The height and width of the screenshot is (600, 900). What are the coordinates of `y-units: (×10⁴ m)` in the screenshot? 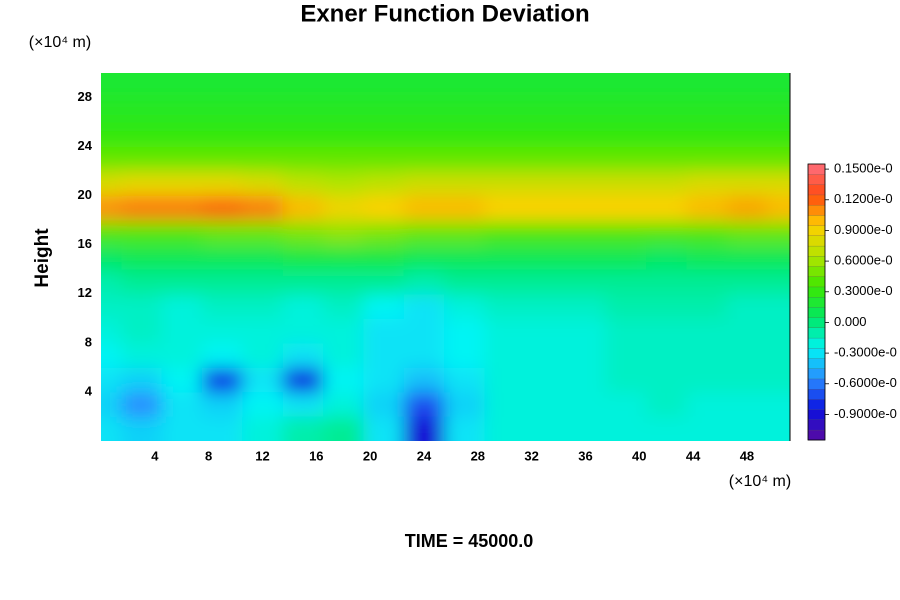 It's located at (60, 42).